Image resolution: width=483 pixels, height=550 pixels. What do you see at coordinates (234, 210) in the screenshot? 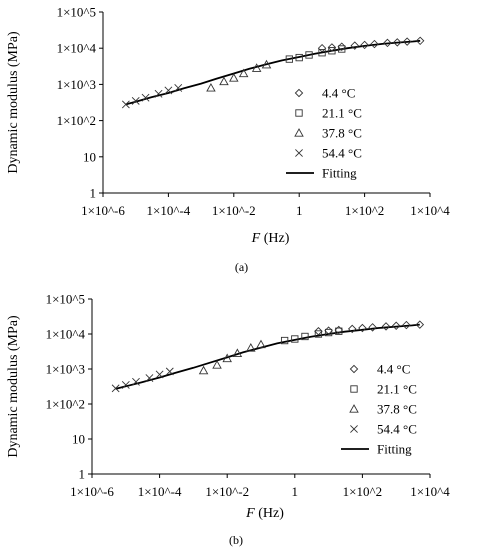
I see `x-tick-label: 1×10^-2` at bounding box center [234, 210].